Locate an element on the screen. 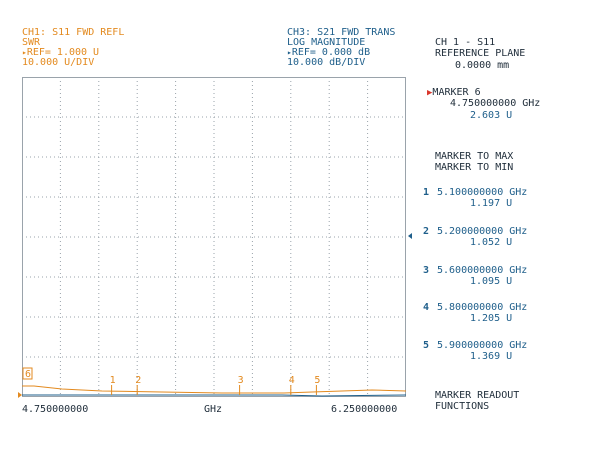  reference-plane-value: 0.0000 mm is located at coordinates (482, 65).